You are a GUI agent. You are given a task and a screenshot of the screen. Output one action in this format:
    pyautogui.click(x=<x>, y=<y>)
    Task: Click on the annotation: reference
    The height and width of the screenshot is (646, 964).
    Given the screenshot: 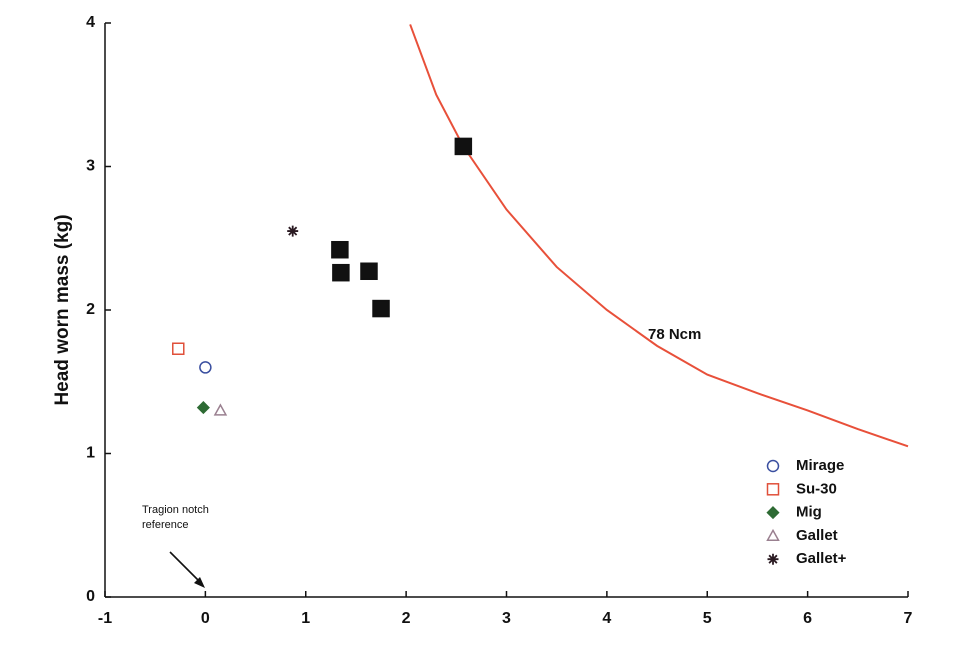 What is the action you would take?
    pyautogui.click(x=165, y=525)
    